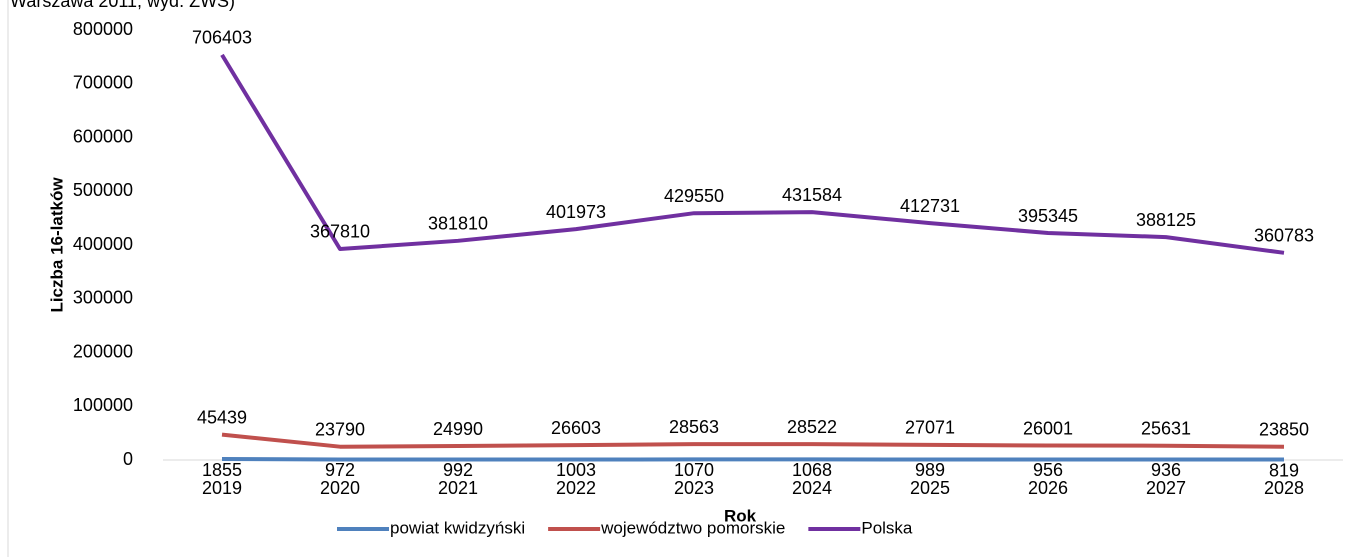  What do you see at coordinates (1048, 216) in the screenshot?
I see `data-label: 395345` at bounding box center [1048, 216].